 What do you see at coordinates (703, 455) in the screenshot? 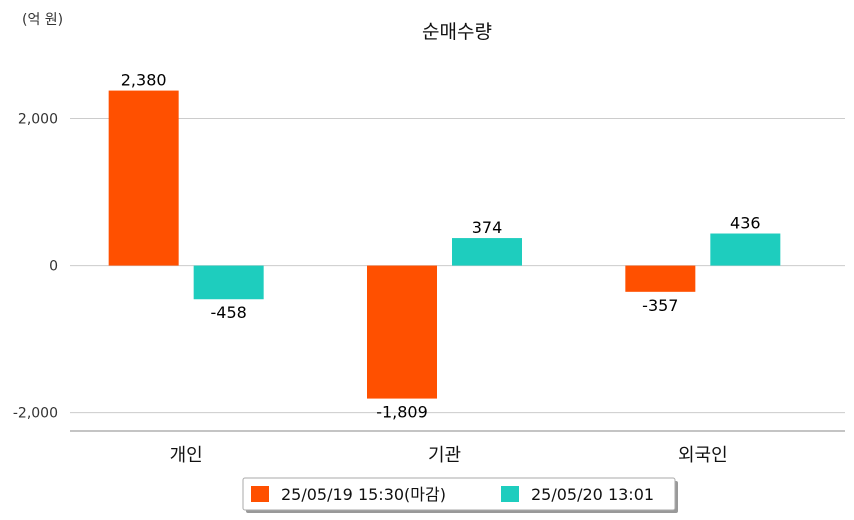
I see `x-category-label: 외국인` at bounding box center [703, 455].